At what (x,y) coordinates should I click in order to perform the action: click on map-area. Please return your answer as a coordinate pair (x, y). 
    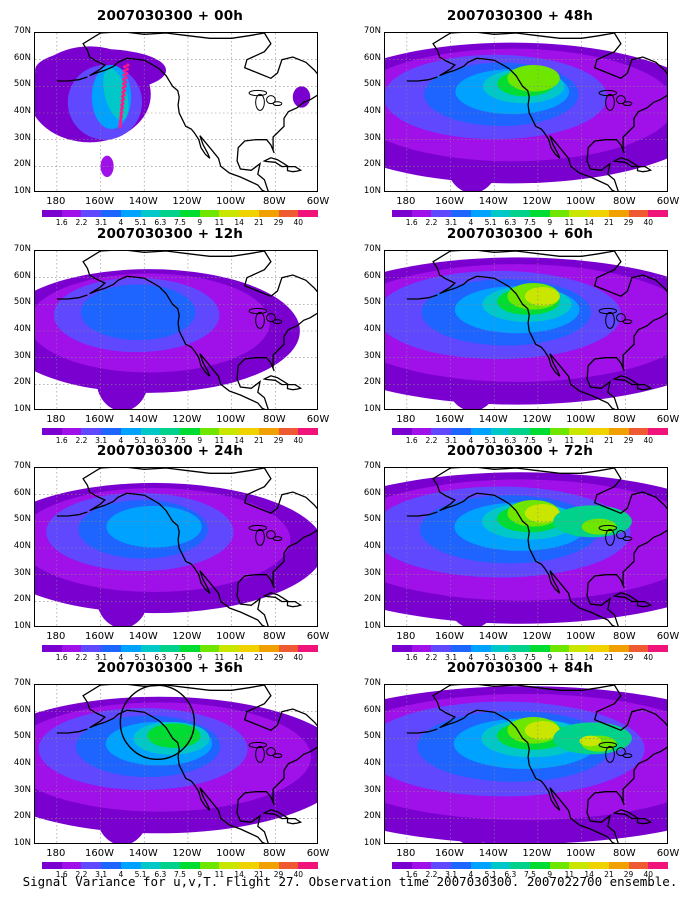
    Looking at the image, I should click on (176, 547).